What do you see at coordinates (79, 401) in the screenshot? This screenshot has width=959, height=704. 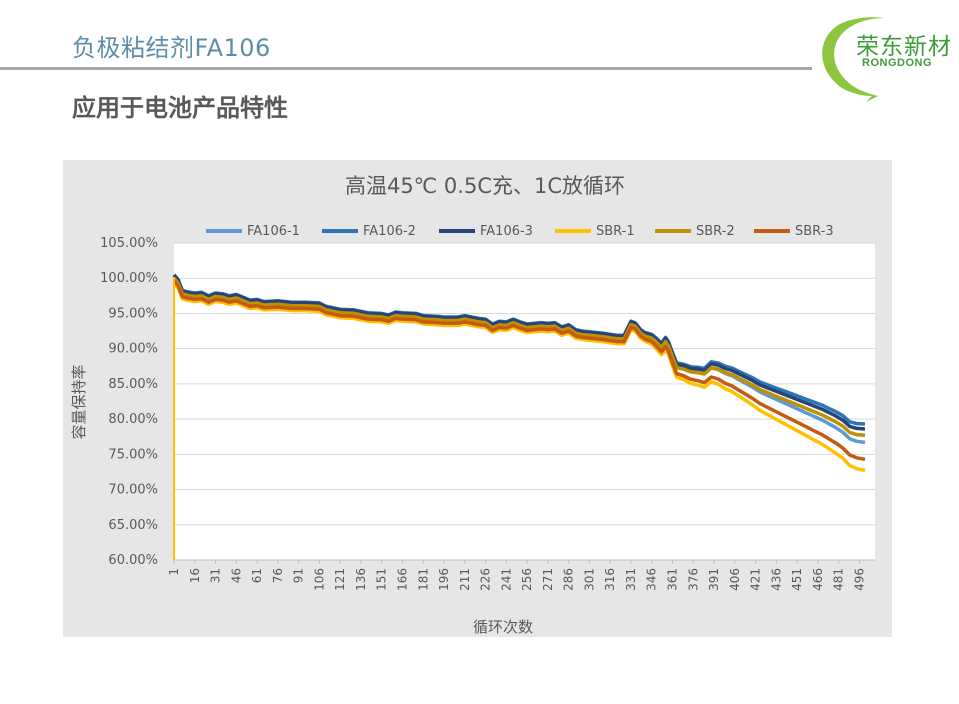 I see `y-axis-label: 容量保持率` at bounding box center [79, 401].